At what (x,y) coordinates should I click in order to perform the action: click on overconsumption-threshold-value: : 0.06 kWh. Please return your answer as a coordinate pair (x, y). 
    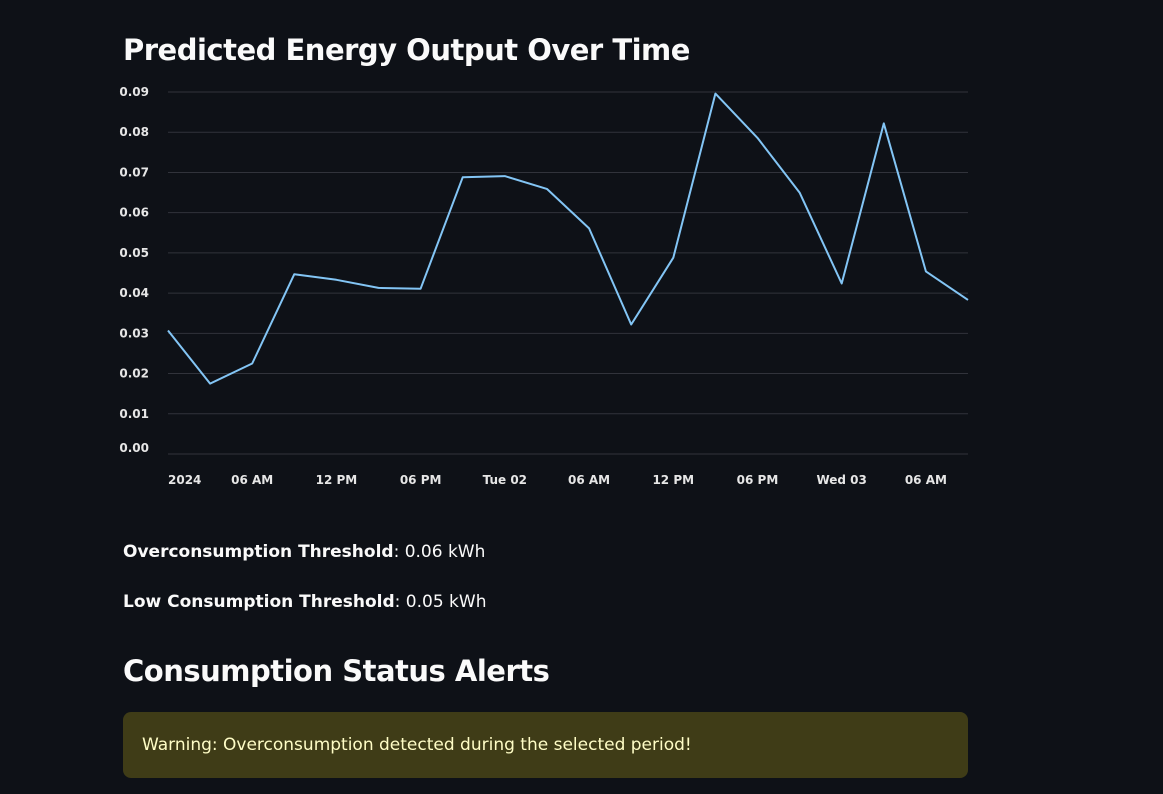
    Looking at the image, I should click on (439, 552).